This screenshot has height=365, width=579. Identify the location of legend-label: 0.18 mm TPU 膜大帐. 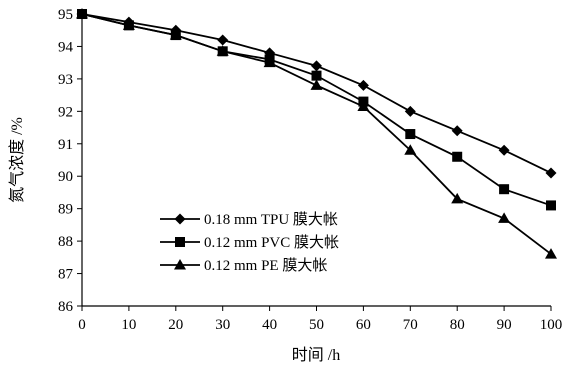
(271, 219).